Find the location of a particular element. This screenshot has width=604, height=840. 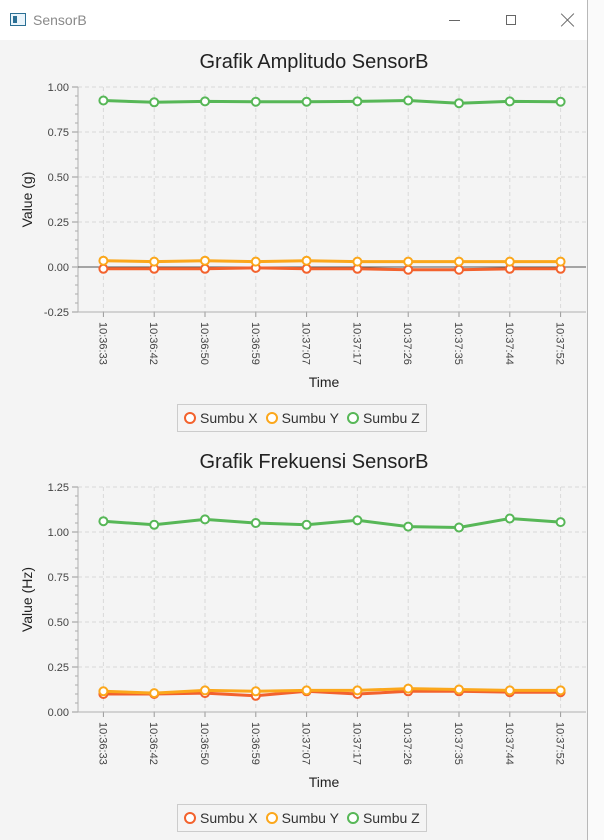

legend-item: Sumbu Y is located at coordinates (302, 418).